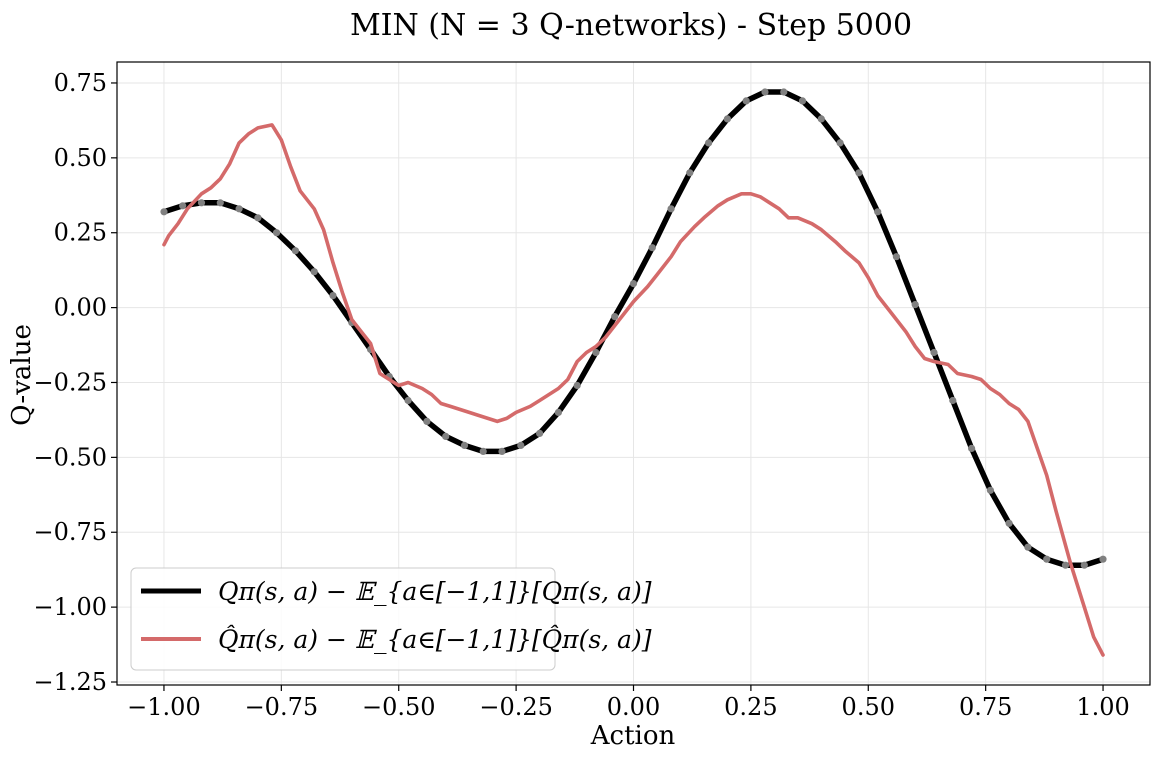 Image resolution: width=1160 pixels, height=759 pixels. Describe the element at coordinates (516, 707) in the screenshot. I see `x-tick-label: −0.25` at that location.